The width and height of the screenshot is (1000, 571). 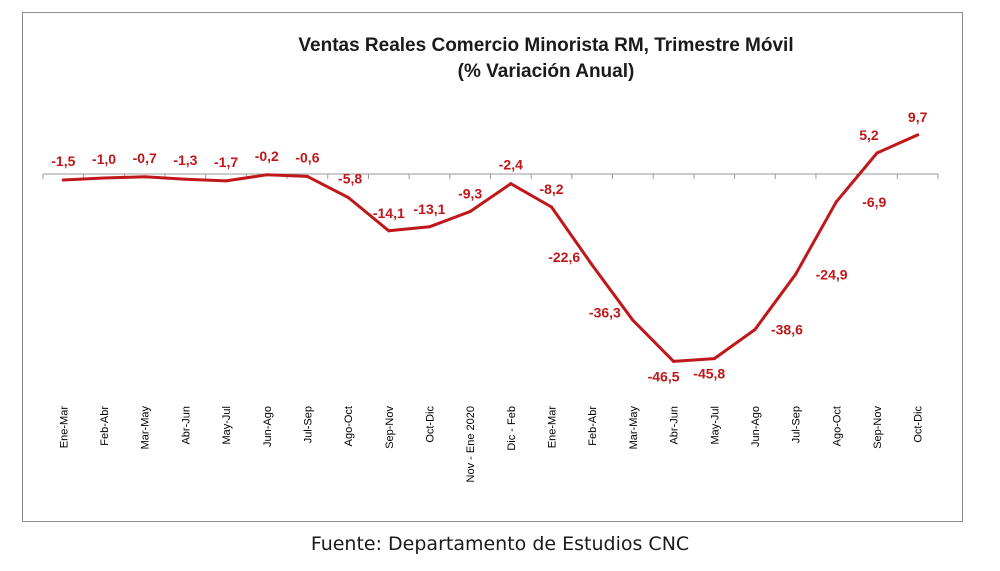 What do you see at coordinates (832, 274) in the screenshot?
I see `data-label: -24,9` at bounding box center [832, 274].